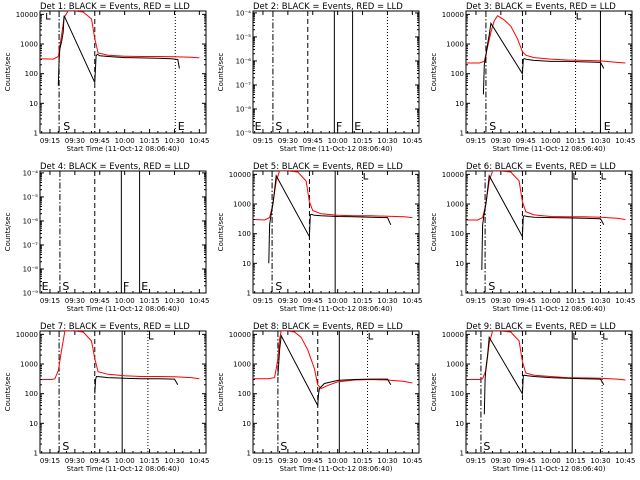 This screenshot has height=480, width=640. Describe the element at coordinates (328, 167) in the screenshot. I see `panel-title: Det 5: BLACK = Events, RED = LLD` at that location.